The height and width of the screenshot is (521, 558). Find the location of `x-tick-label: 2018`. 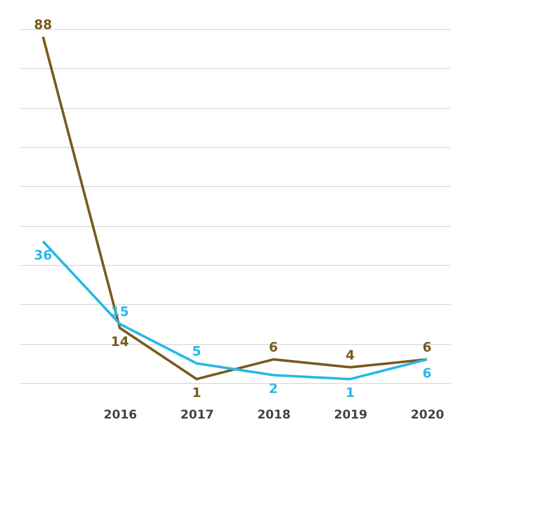

x-tick-label: 2018 is located at coordinates (274, 415).